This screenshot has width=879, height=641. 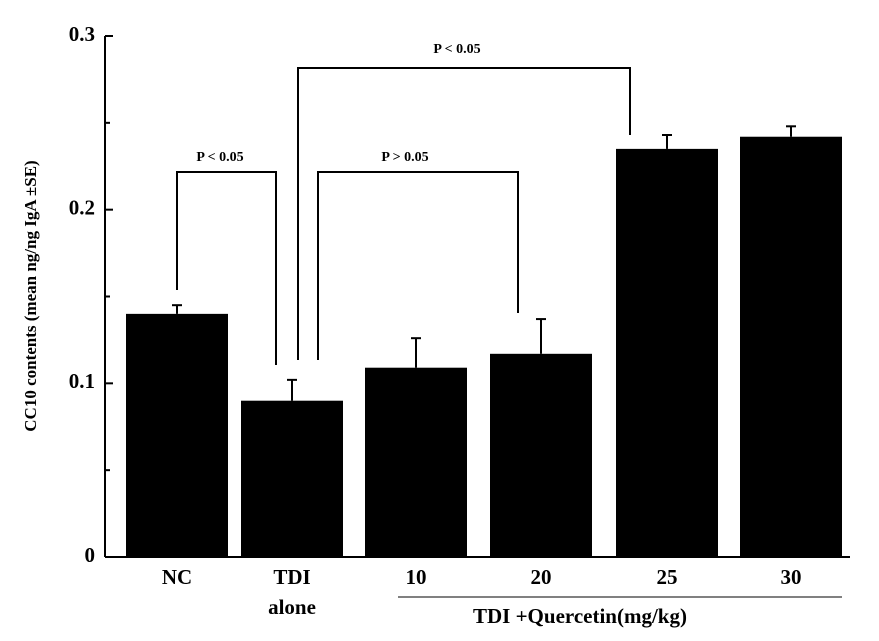 What do you see at coordinates (82, 381) in the screenshot?
I see `y-tick-label: 0.1` at bounding box center [82, 381].